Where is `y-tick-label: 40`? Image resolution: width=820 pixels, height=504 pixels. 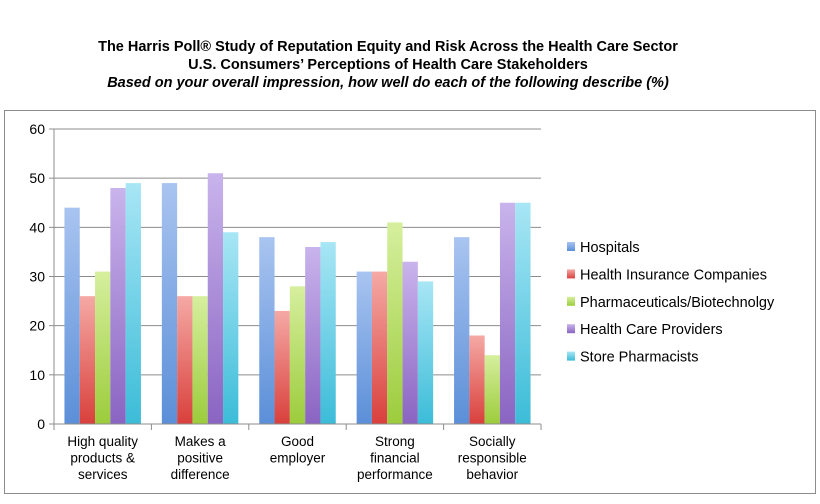
y-tick-label: 40 is located at coordinates (37, 227).